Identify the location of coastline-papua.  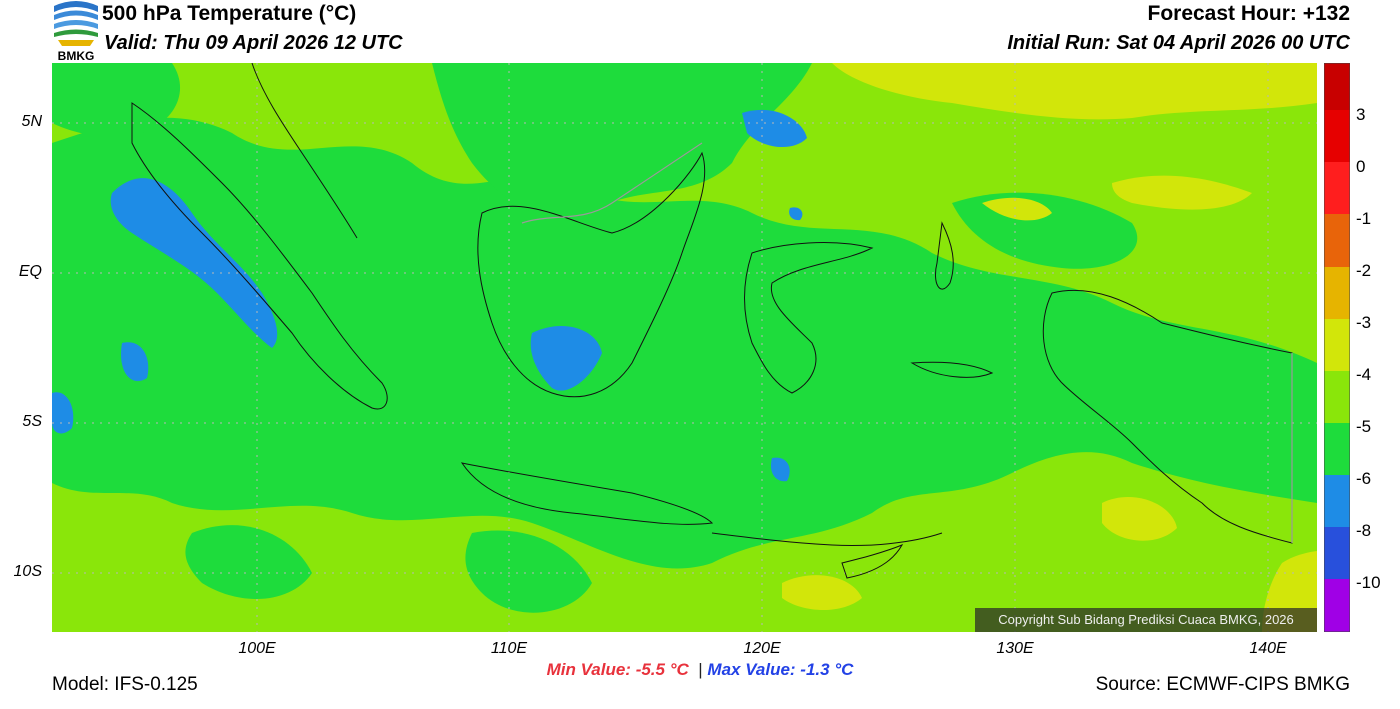
(1167, 416).